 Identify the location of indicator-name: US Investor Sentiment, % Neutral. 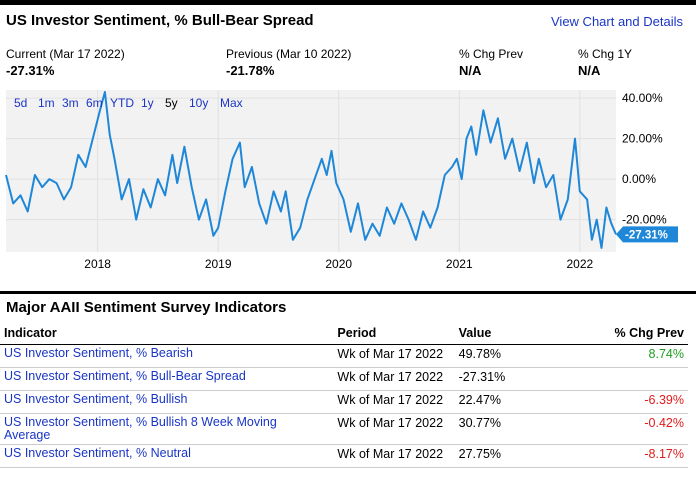
(97, 453).